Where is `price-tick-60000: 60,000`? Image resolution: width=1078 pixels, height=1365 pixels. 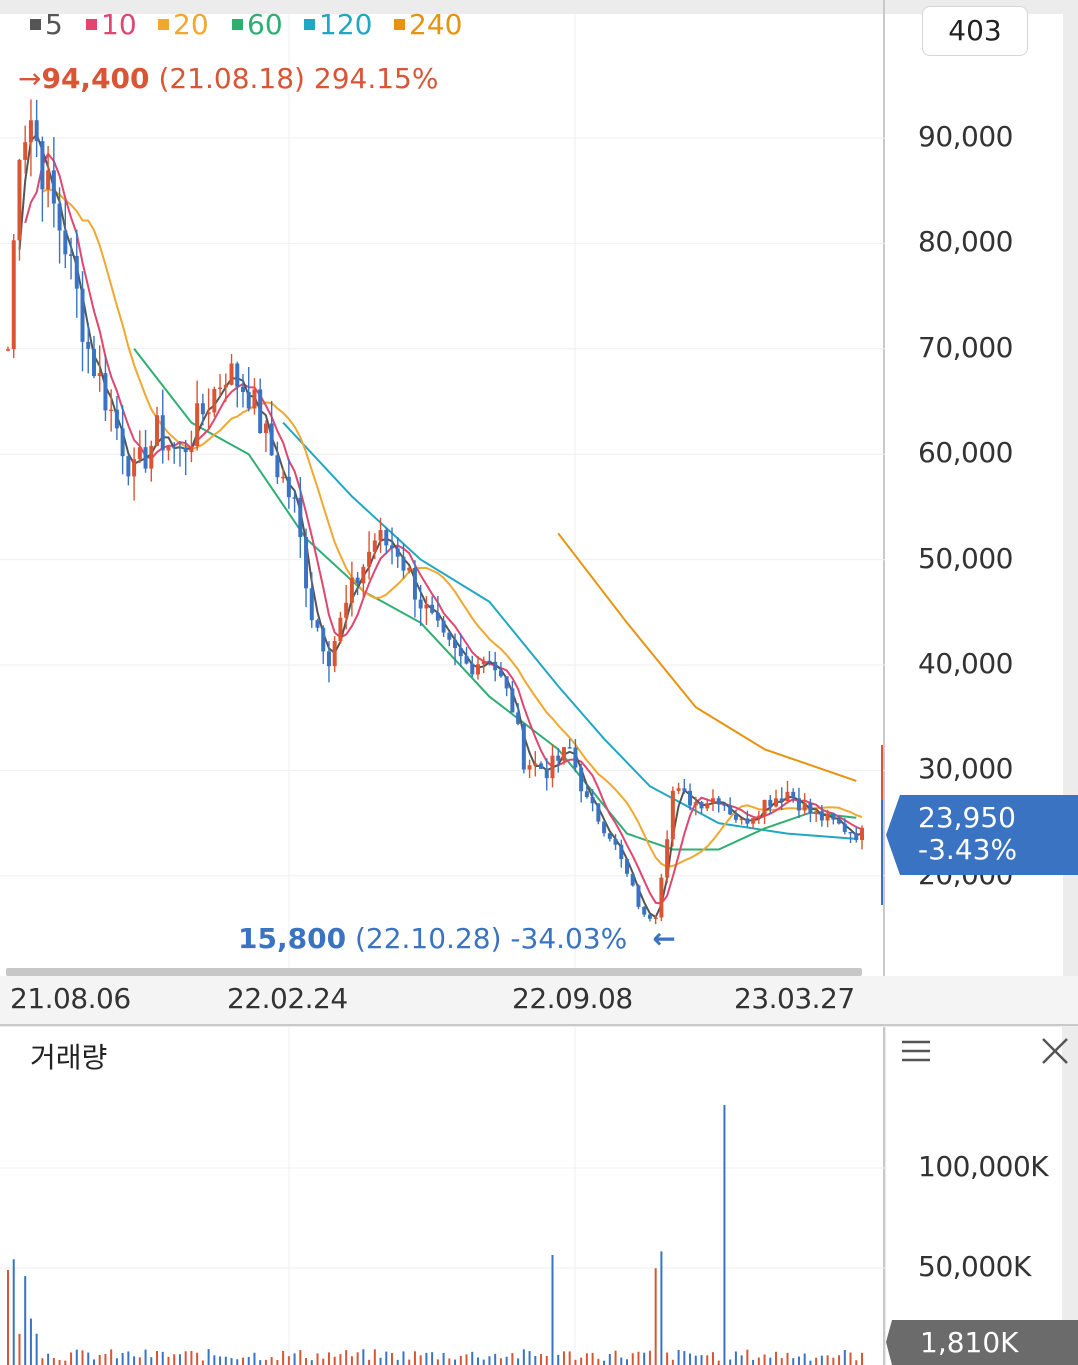
price-tick-60000: 60,000 is located at coordinates (965, 452).